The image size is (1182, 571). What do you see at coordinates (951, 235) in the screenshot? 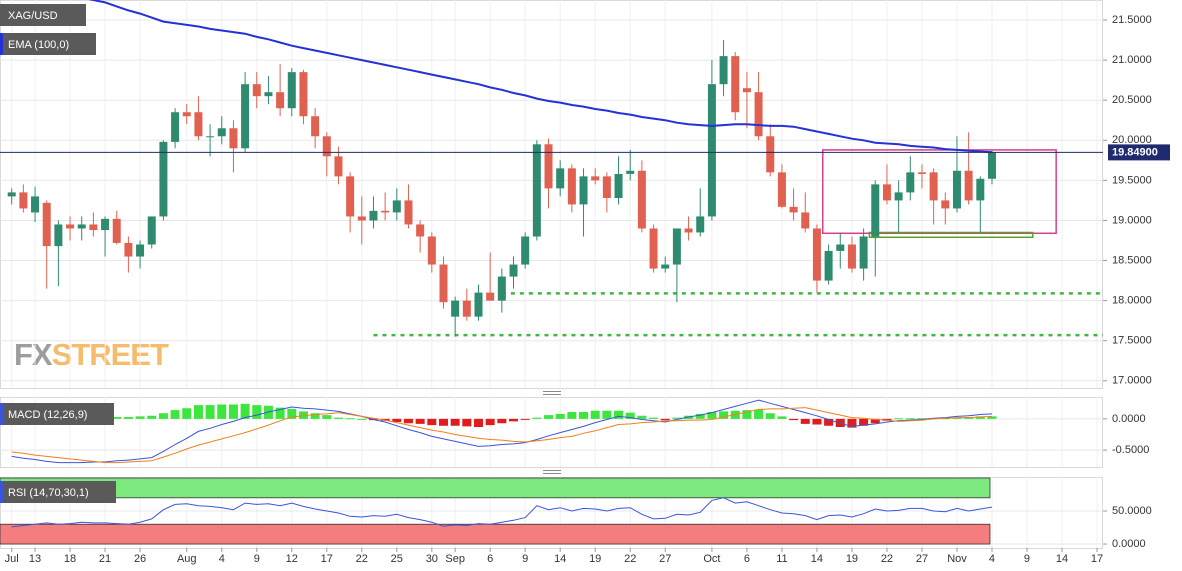
I see `annotation-box` at bounding box center [951, 235].